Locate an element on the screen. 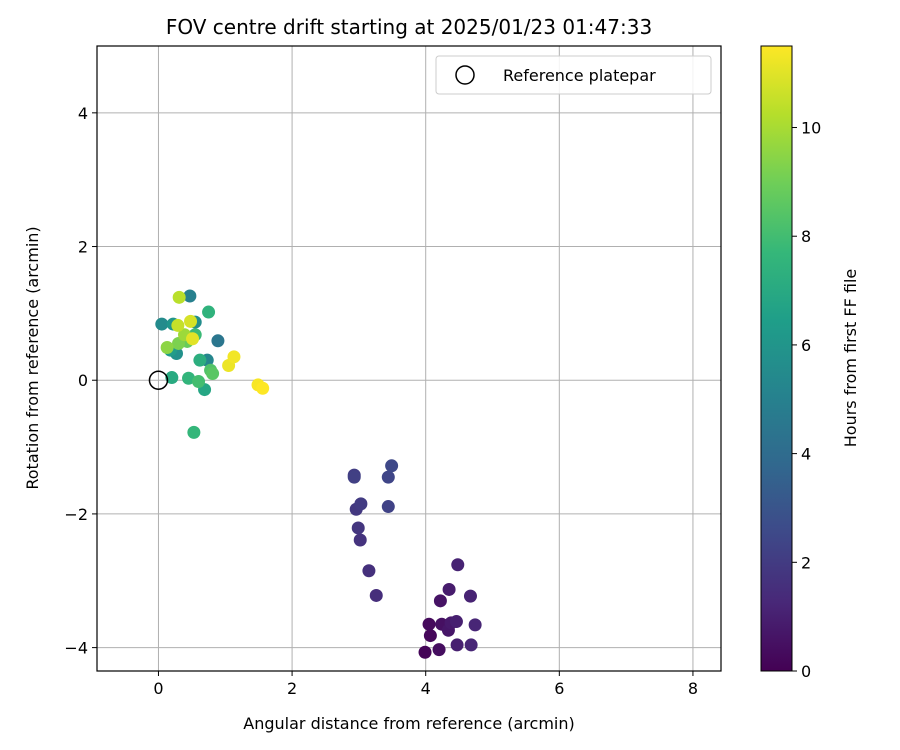 The height and width of the screenshot is (750, 900). colorbar-title: Hours from first FF file is located at coordinates (850, 358).